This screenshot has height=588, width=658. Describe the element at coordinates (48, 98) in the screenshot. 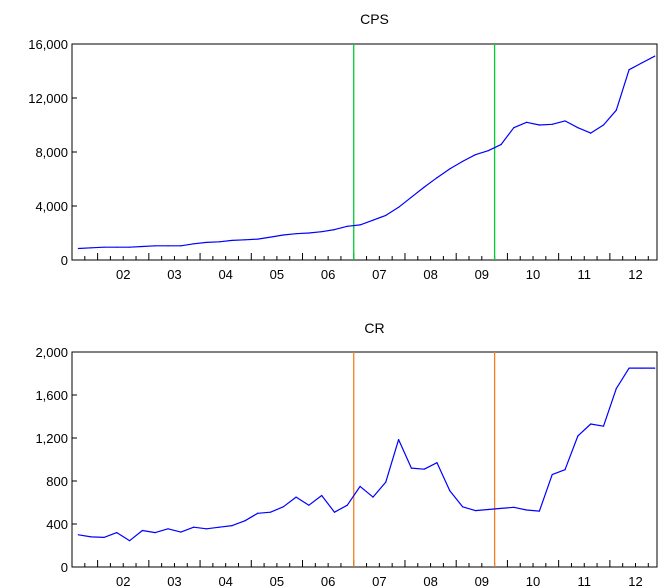

I see `y-tick-label: 12,000` at that location.